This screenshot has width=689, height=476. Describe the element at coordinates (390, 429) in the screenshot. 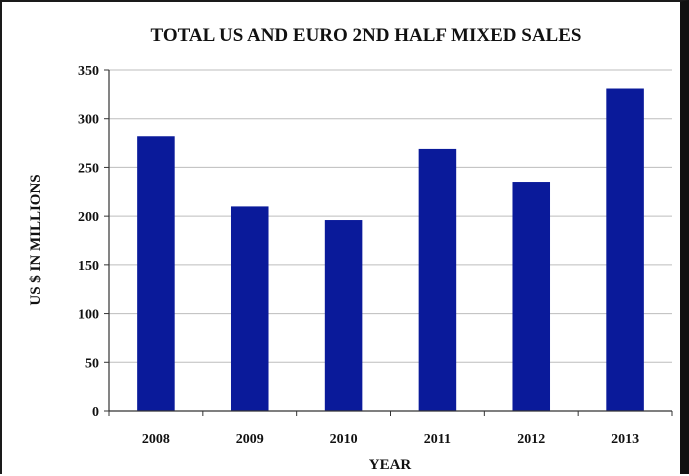

I see `x-axis-ticks: 2008 2009 2010 2011 2012 2013` at that location.